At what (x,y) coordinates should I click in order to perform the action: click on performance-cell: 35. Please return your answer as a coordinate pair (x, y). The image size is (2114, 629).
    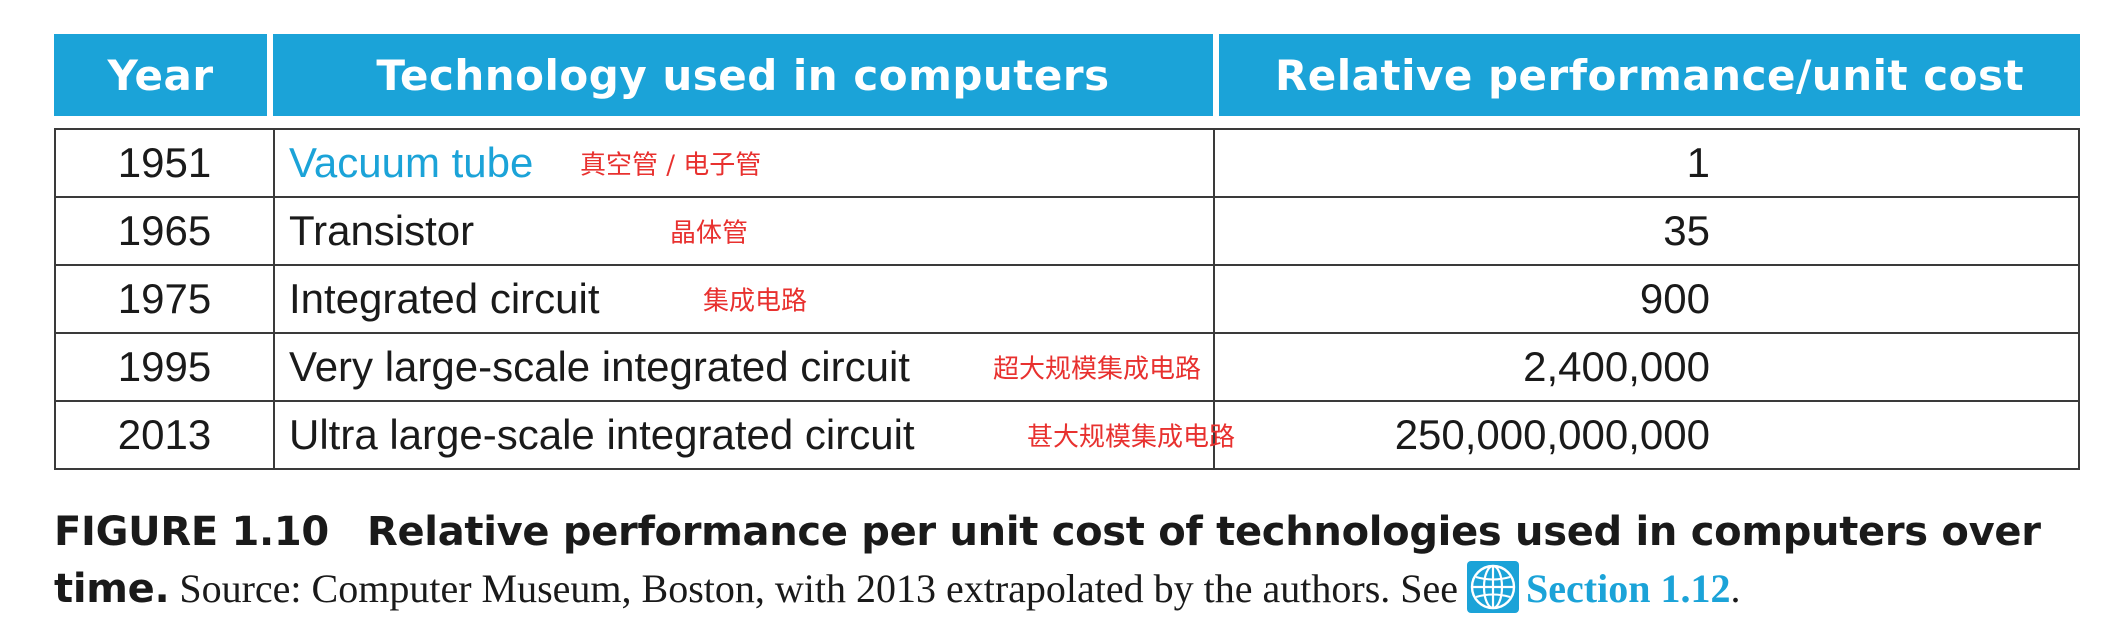
    Looking at the image, I should click on (1686, 230).